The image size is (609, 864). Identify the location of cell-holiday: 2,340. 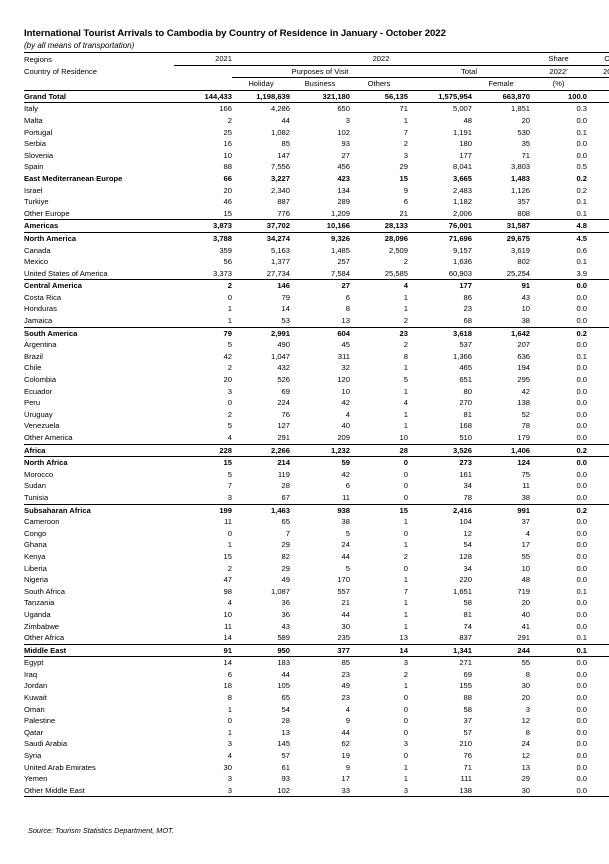
(280, 190).